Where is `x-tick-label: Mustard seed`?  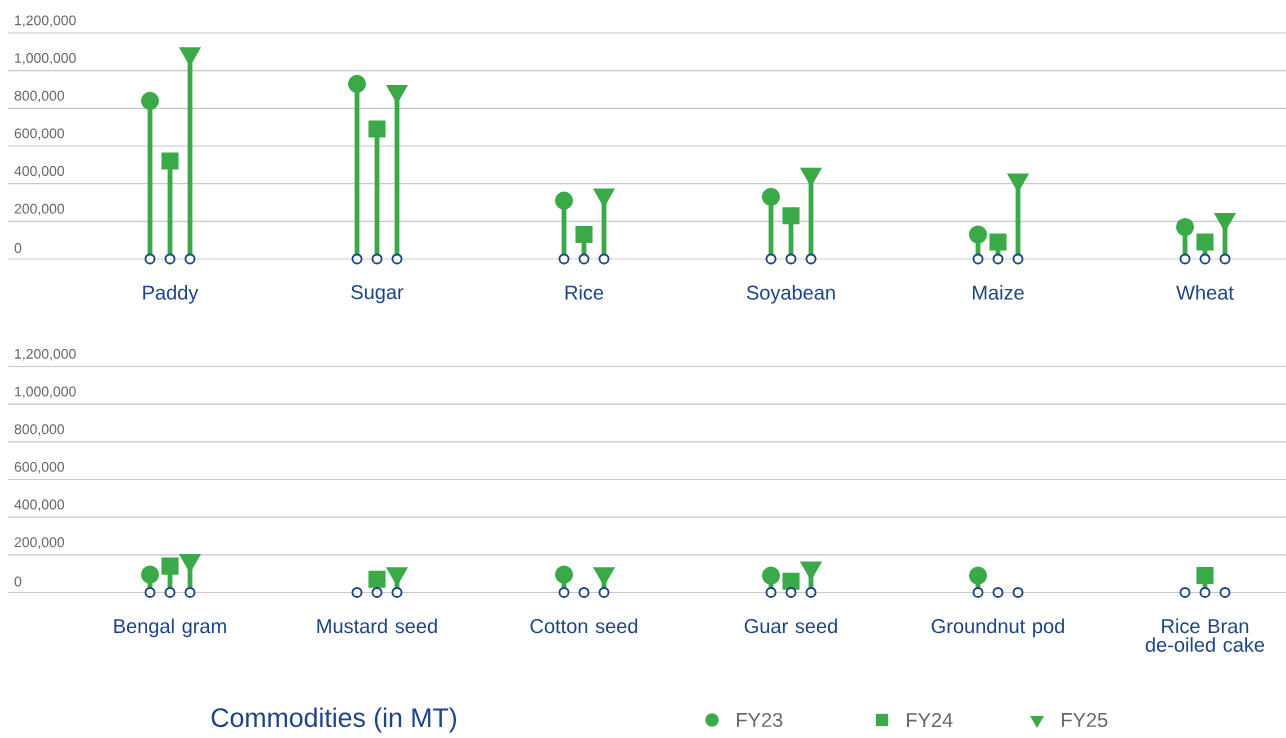
x-tick-label: Mustard seed is located at coordinates (377, 626).